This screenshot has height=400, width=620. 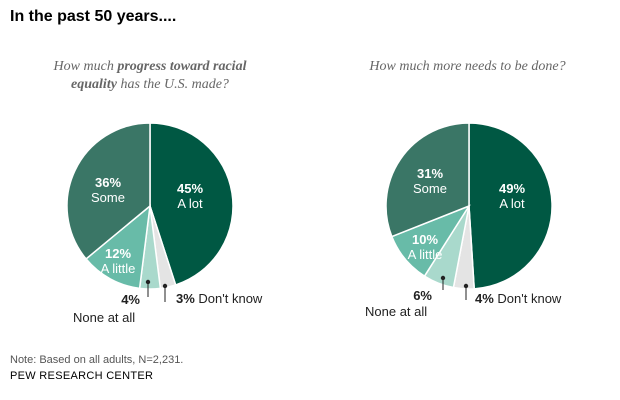 I want to click on pie-1-outside-dont-know: 4% Don't know, so click(x=518, y=298).